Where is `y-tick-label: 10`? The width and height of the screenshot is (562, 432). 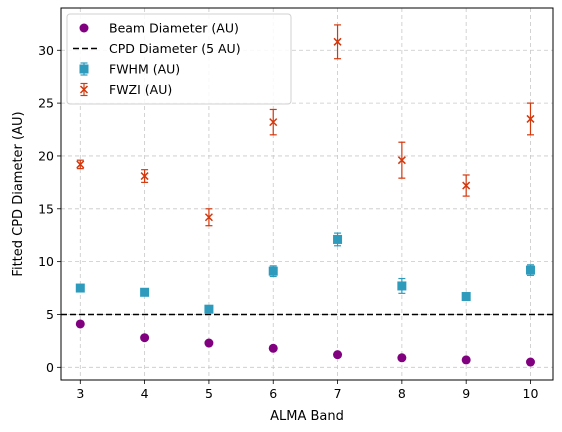
y-tick-label: 10 is located at coordinates (46, 261).